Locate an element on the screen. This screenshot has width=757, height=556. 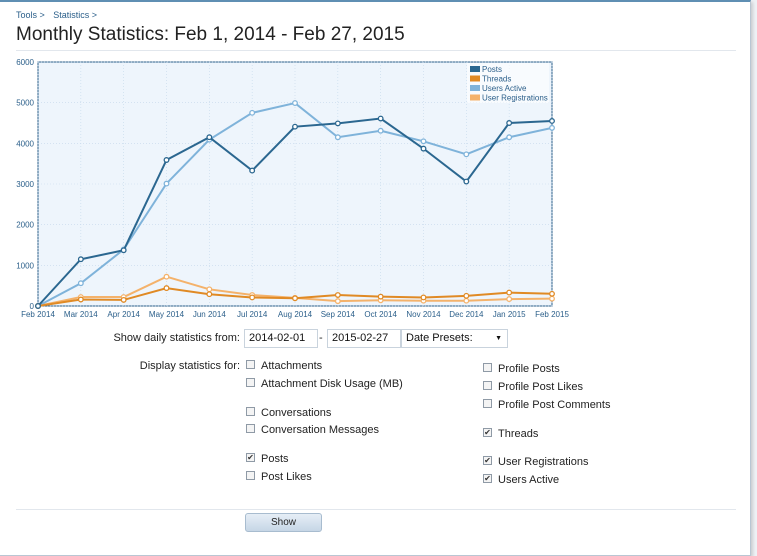
checkbox-conversation-messages: Conversation Messages is located at coordinates (313, 429).